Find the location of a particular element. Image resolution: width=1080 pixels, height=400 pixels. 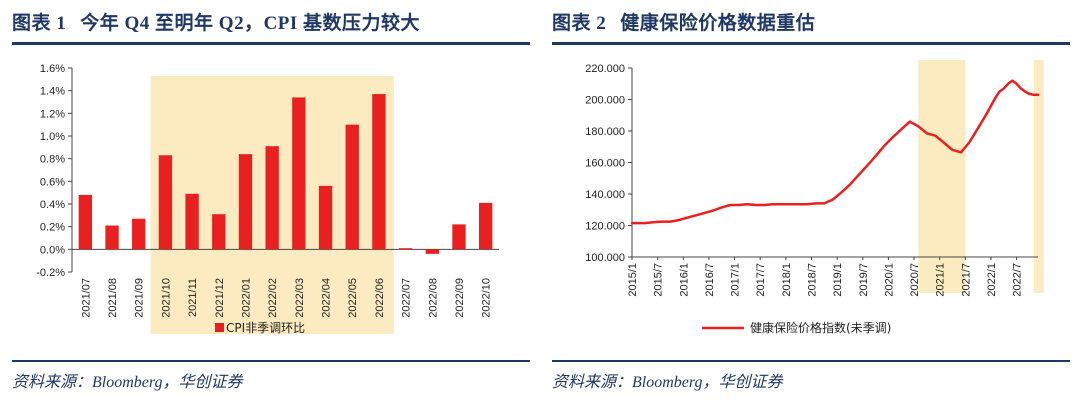

x-tick-label: 2021/12 is located at coordinates (220, 298).